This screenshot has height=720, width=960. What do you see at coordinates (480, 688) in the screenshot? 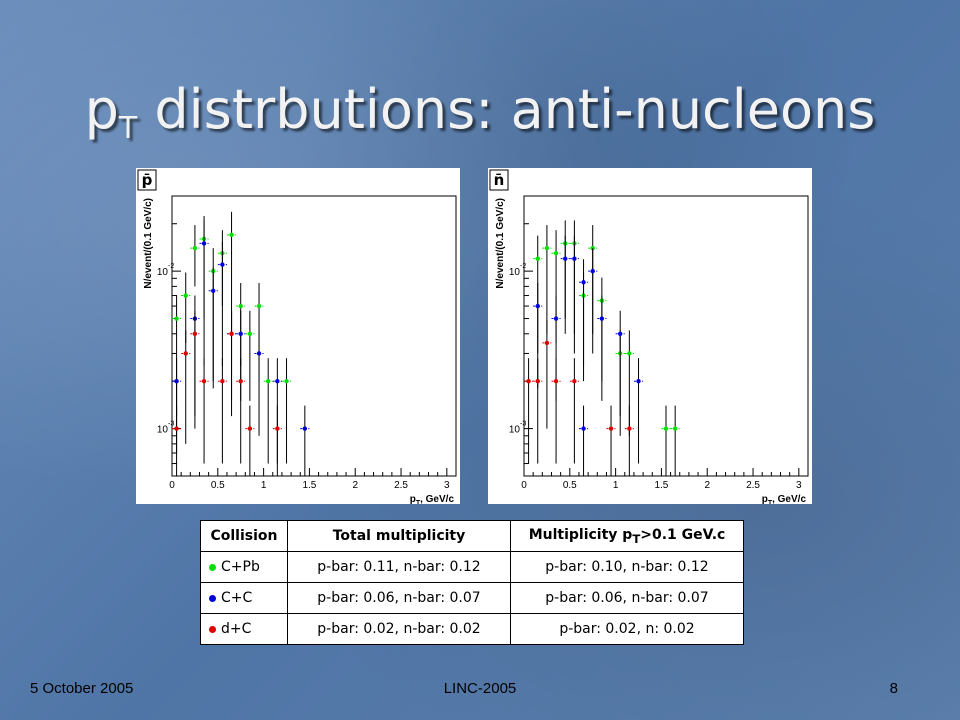
I see `footer-conference: LINC-2005` at bounding box center [480, 688].